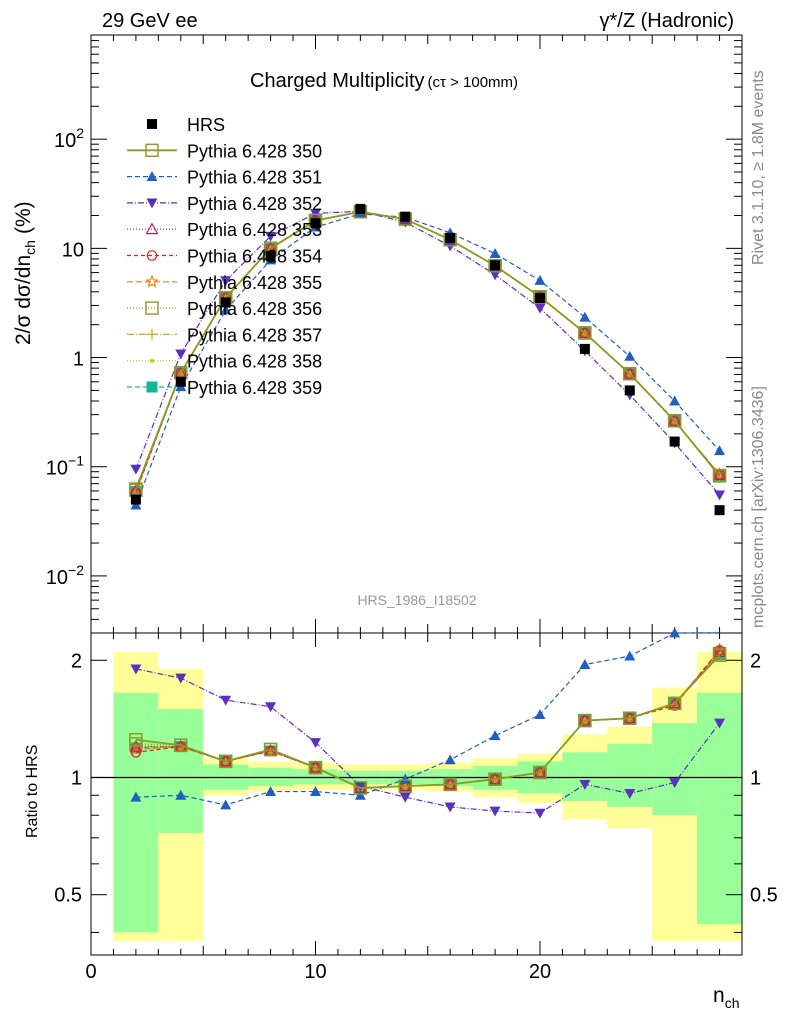  Describe the element at coordinates (76, 778) in the screenshot. I see `ratio-tick-label-left: 1` at that location.